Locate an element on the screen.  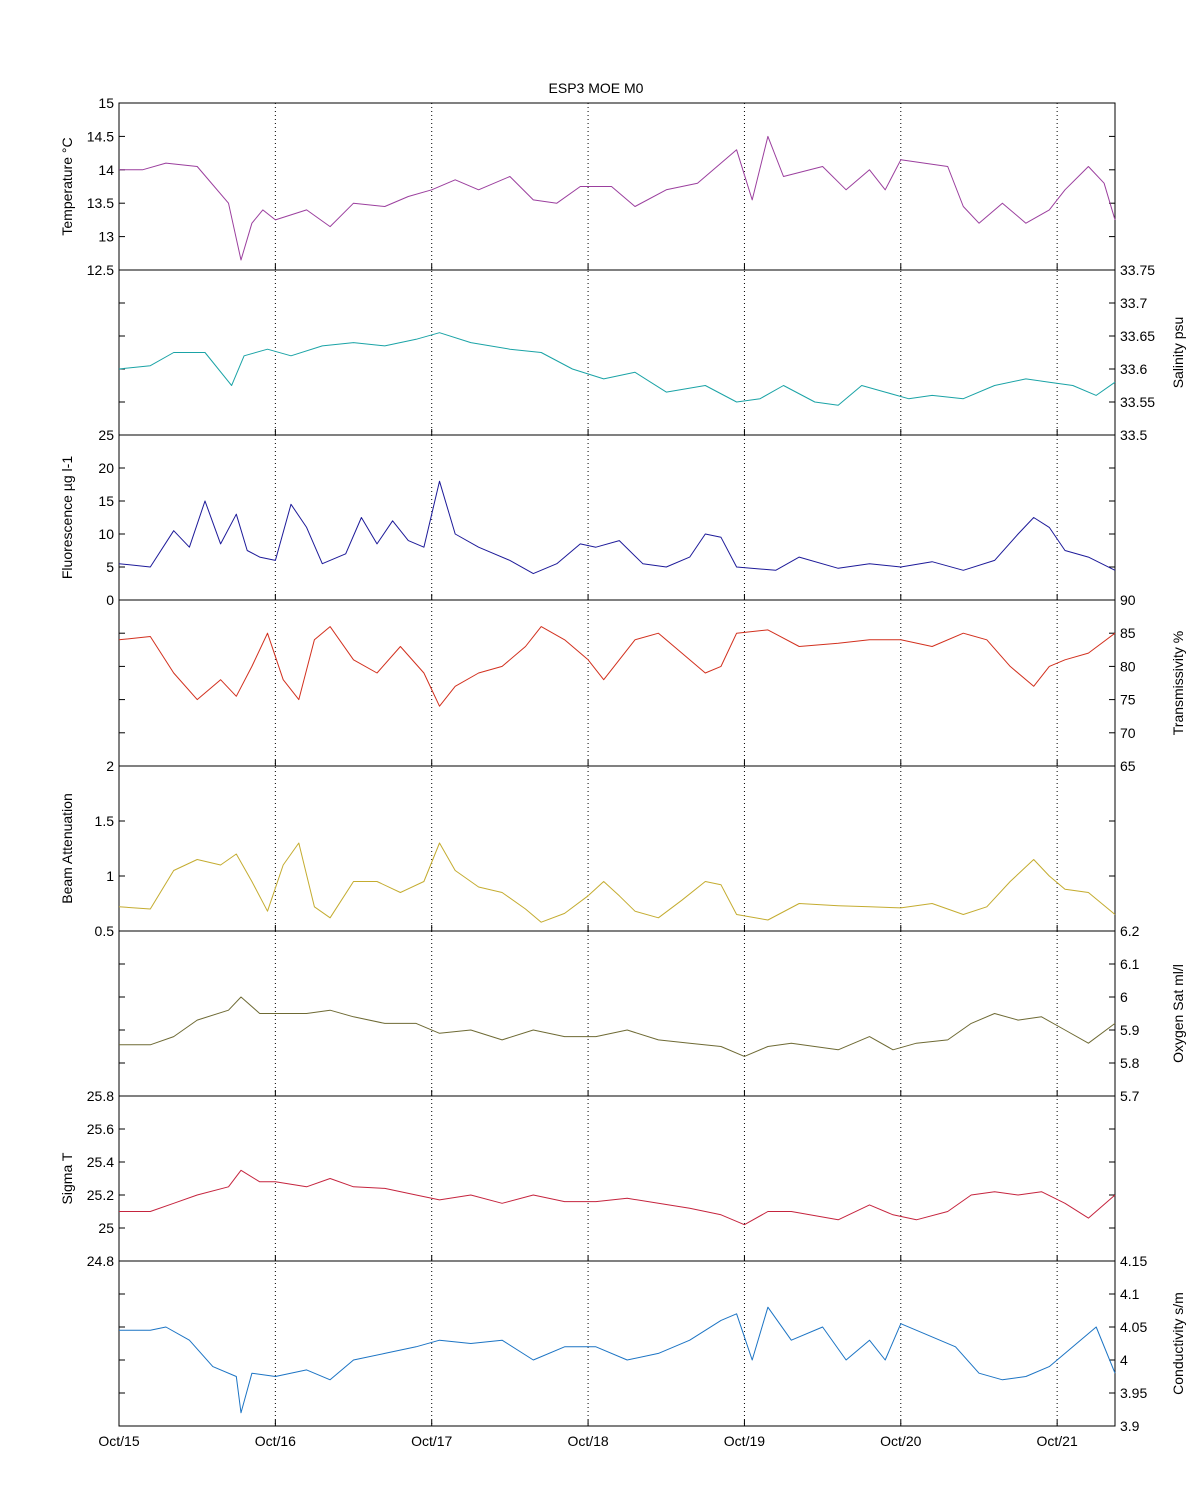
y-axis-label: Temperature °C is located at coordinates (67, 186).